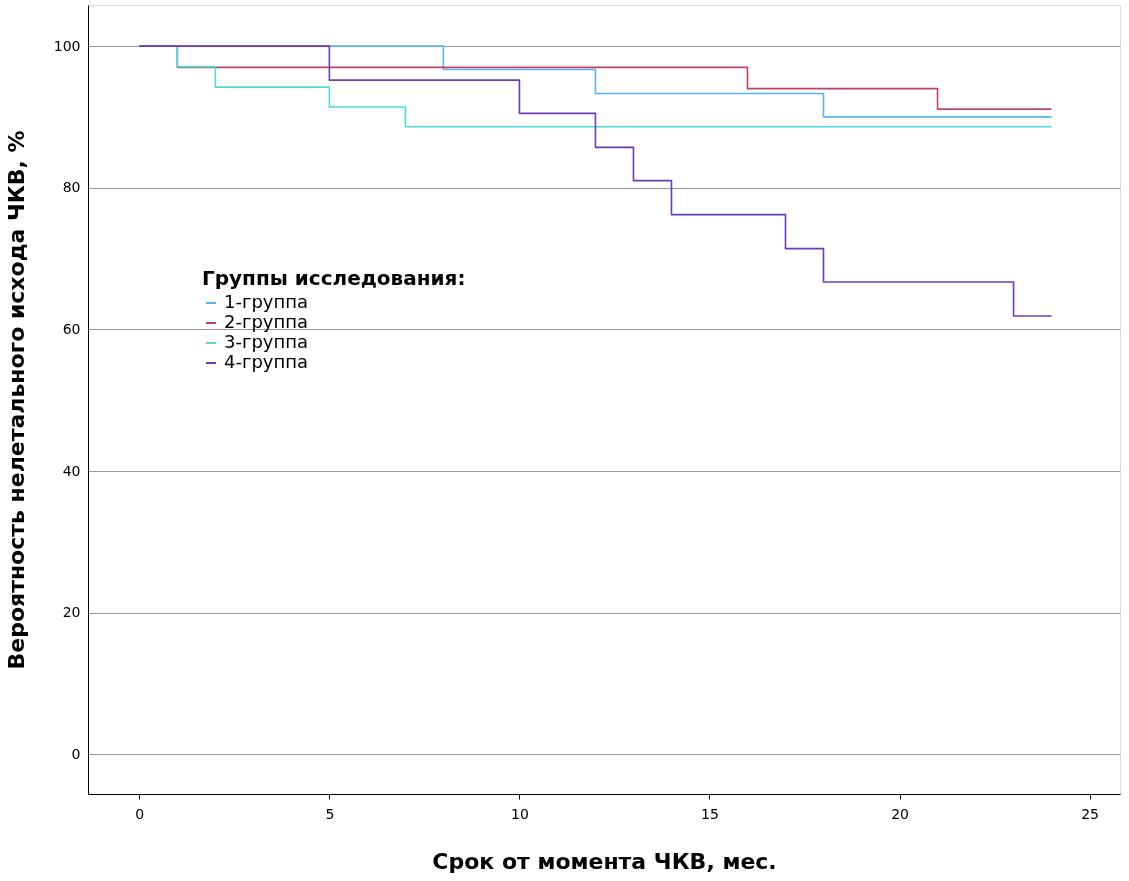 The image size is (1129, 881). What do you see at coordinates (140, 813) in the screenshot?
I see `x-tick-label: 0` at bounding box center [140, 813].